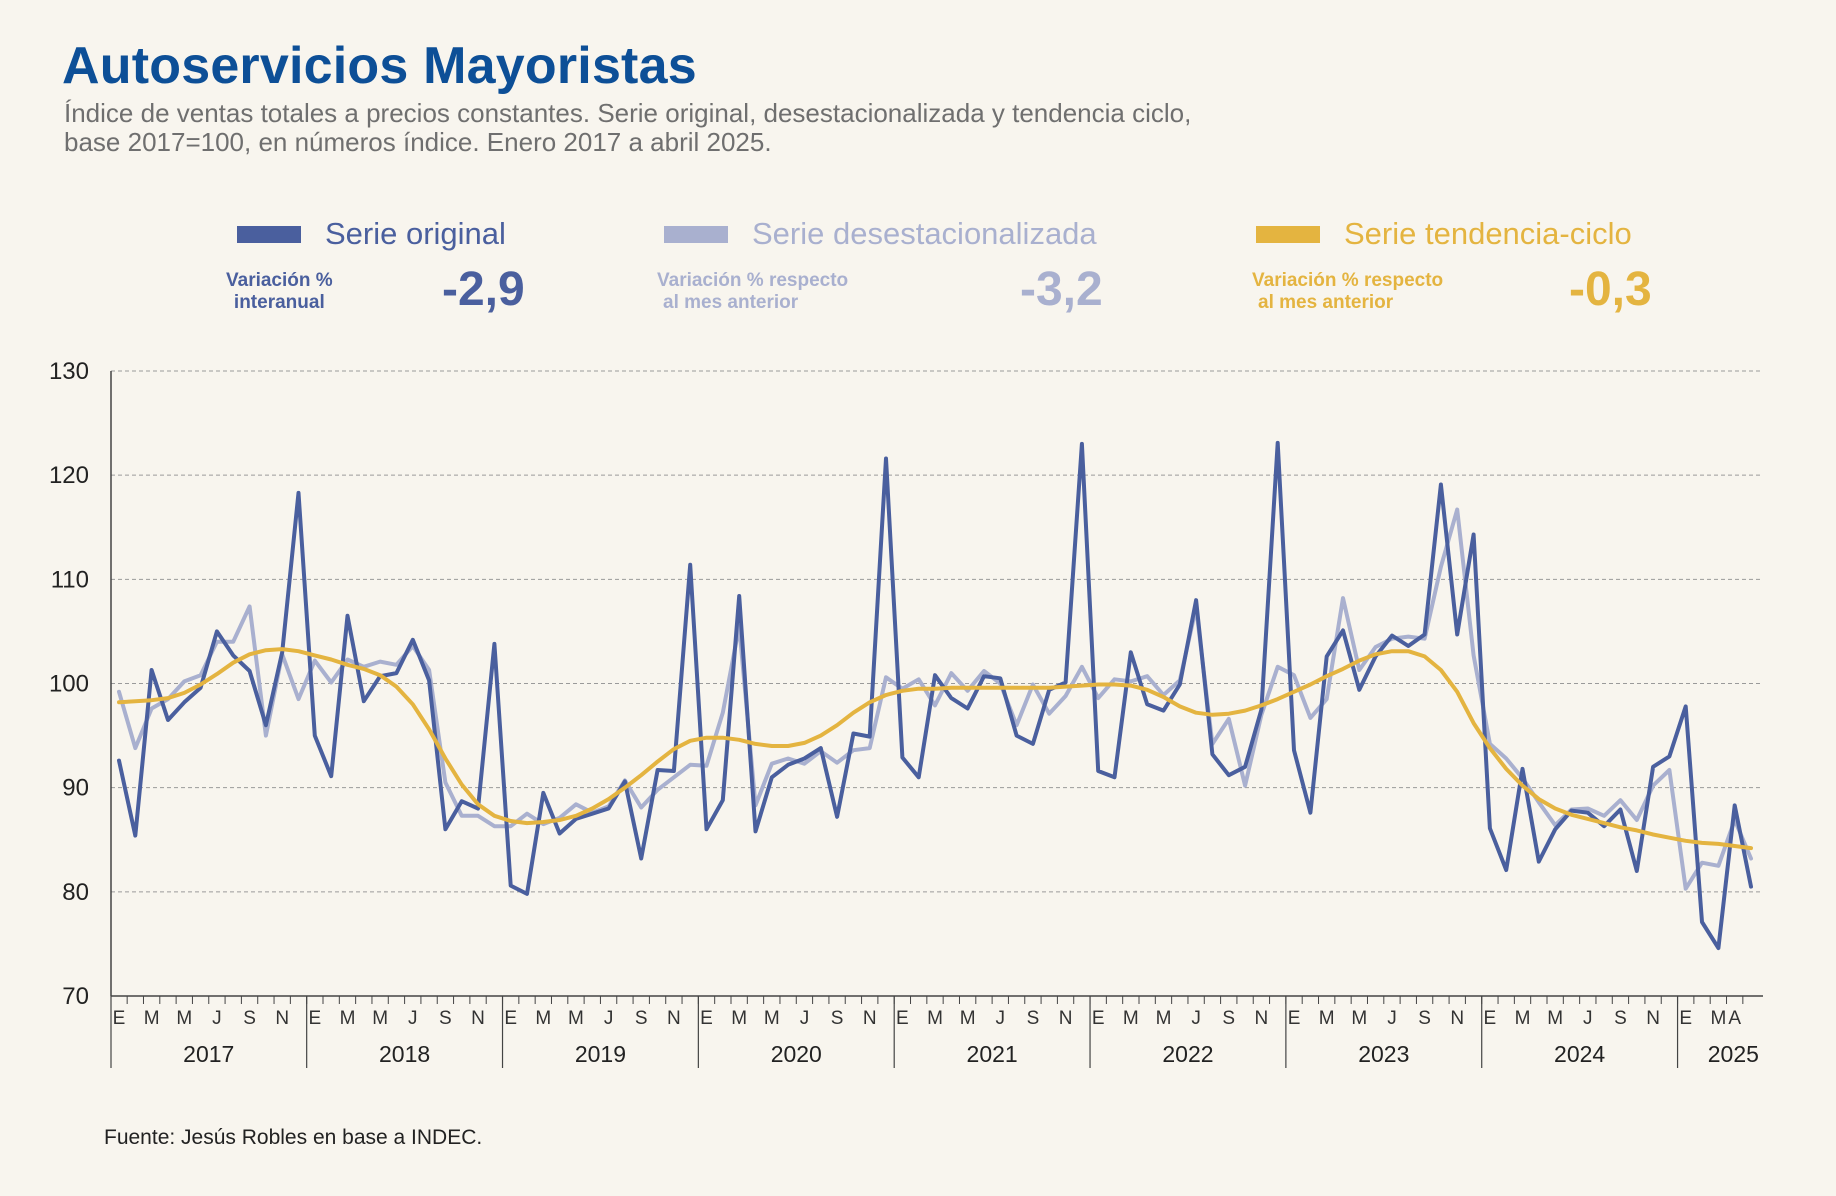  I want to click on x-year-label: 2021, so click(992, 1054).